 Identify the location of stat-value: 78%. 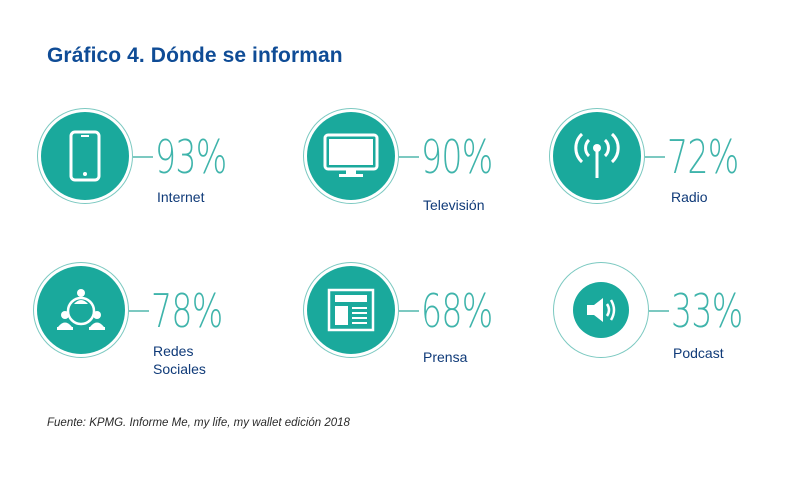
(187, 311).